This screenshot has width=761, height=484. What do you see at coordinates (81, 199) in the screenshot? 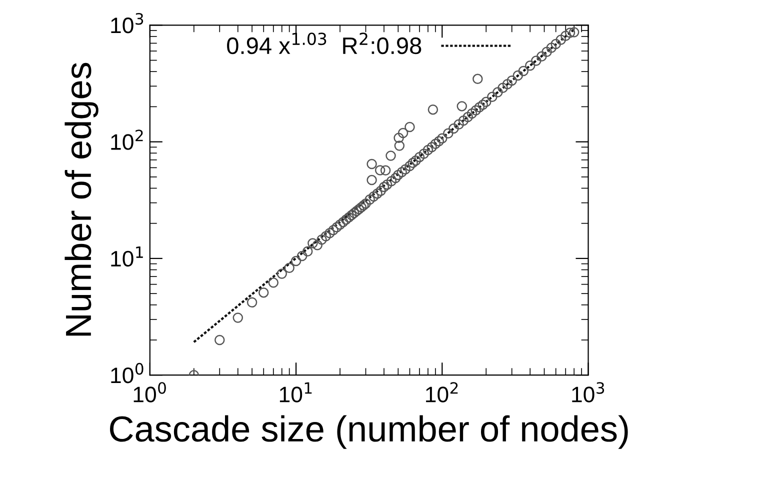
I see `y-axis-title: Number of edges` at bounding box center [81, 199].